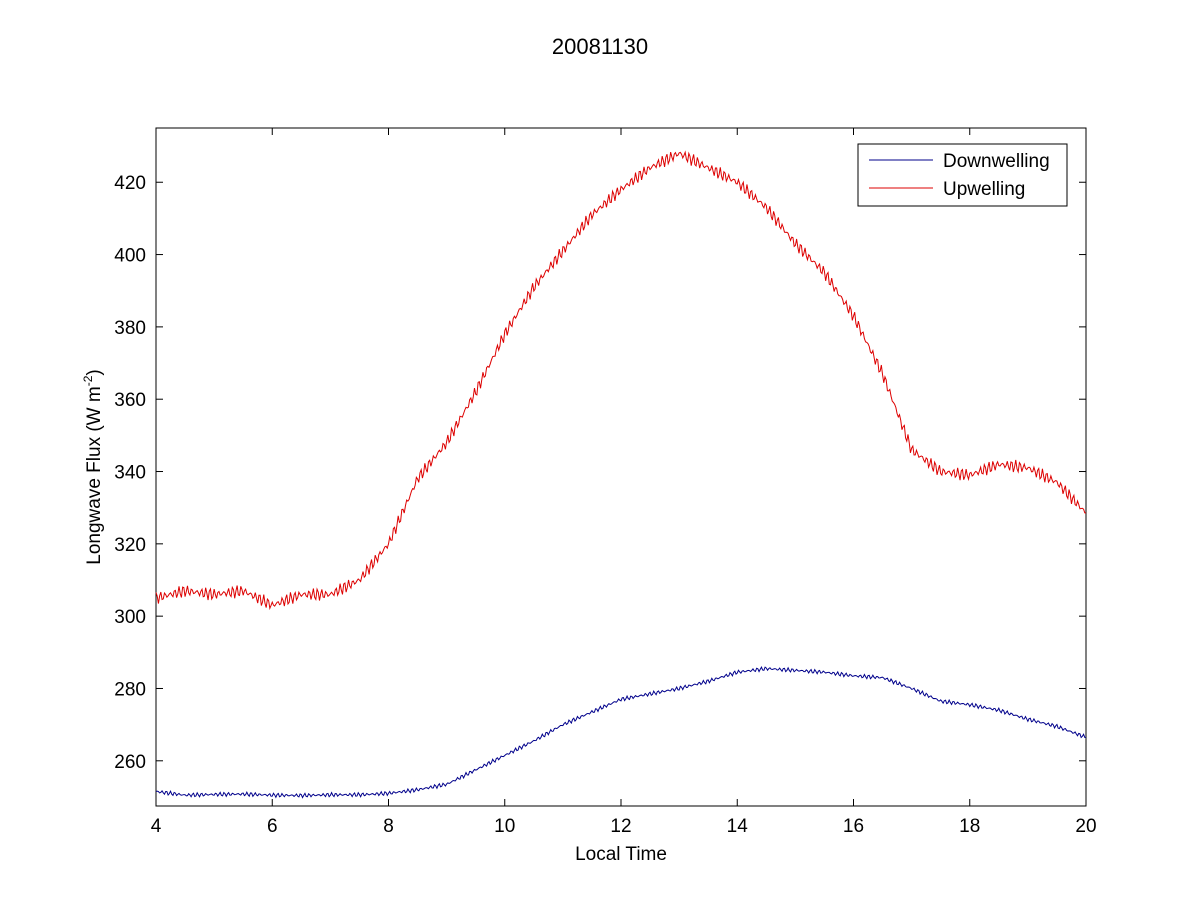  Describe the element at coordinates (130, 473) in the screenshot. I see `y-tick-label: 340` at that location.